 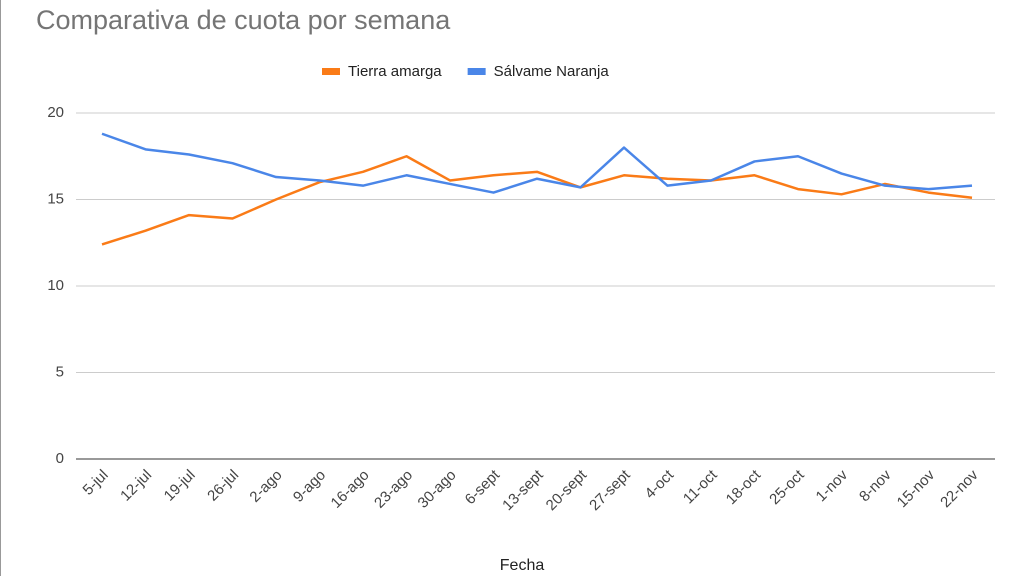 What do you see at coordinates (610, 490) in the screenshot?
I see `x-tick-label: 27-sept` at bounding box center [610, 490].